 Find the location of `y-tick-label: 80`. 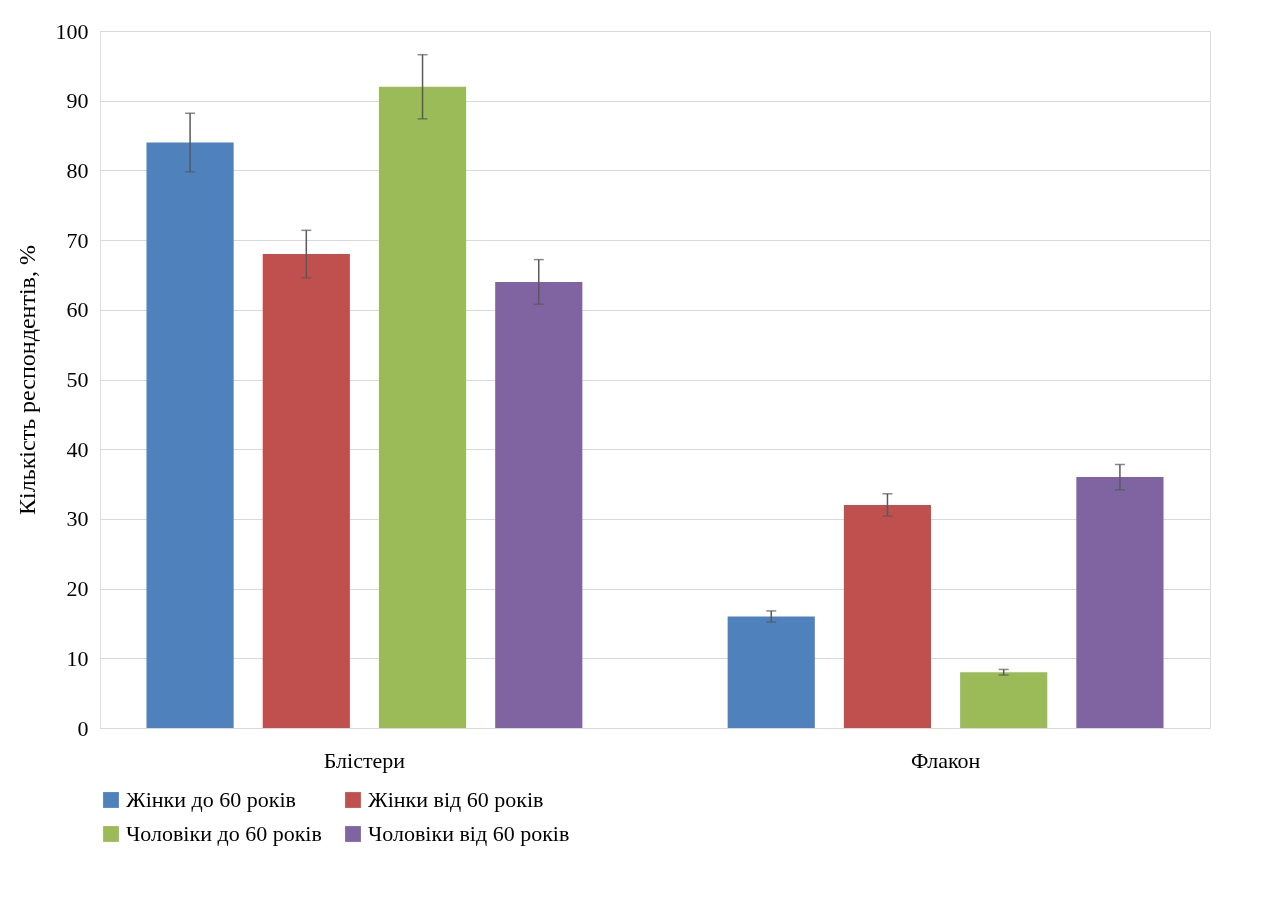

y-tick-label: 80 is located at coordinates (77, 170).